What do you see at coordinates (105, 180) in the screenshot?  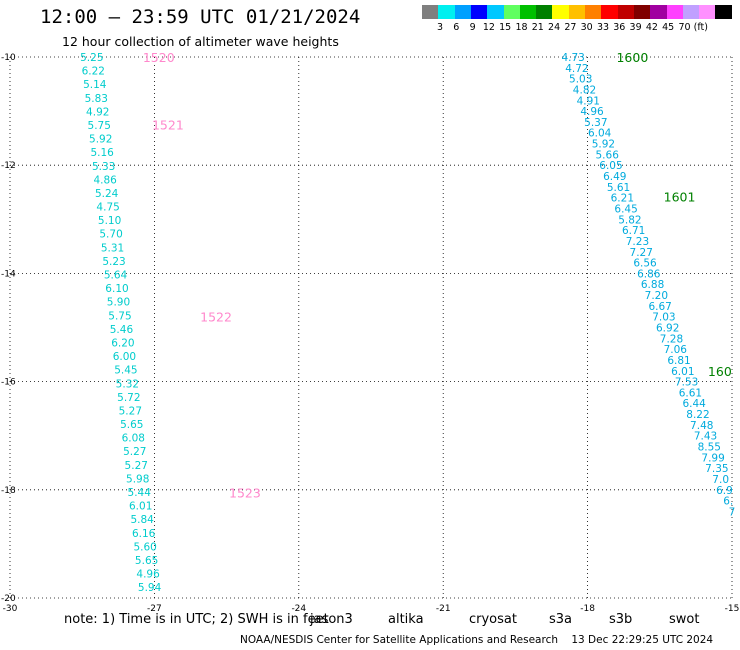 I see `wave-height-value: 4.86` at bounding box center [105, 180].